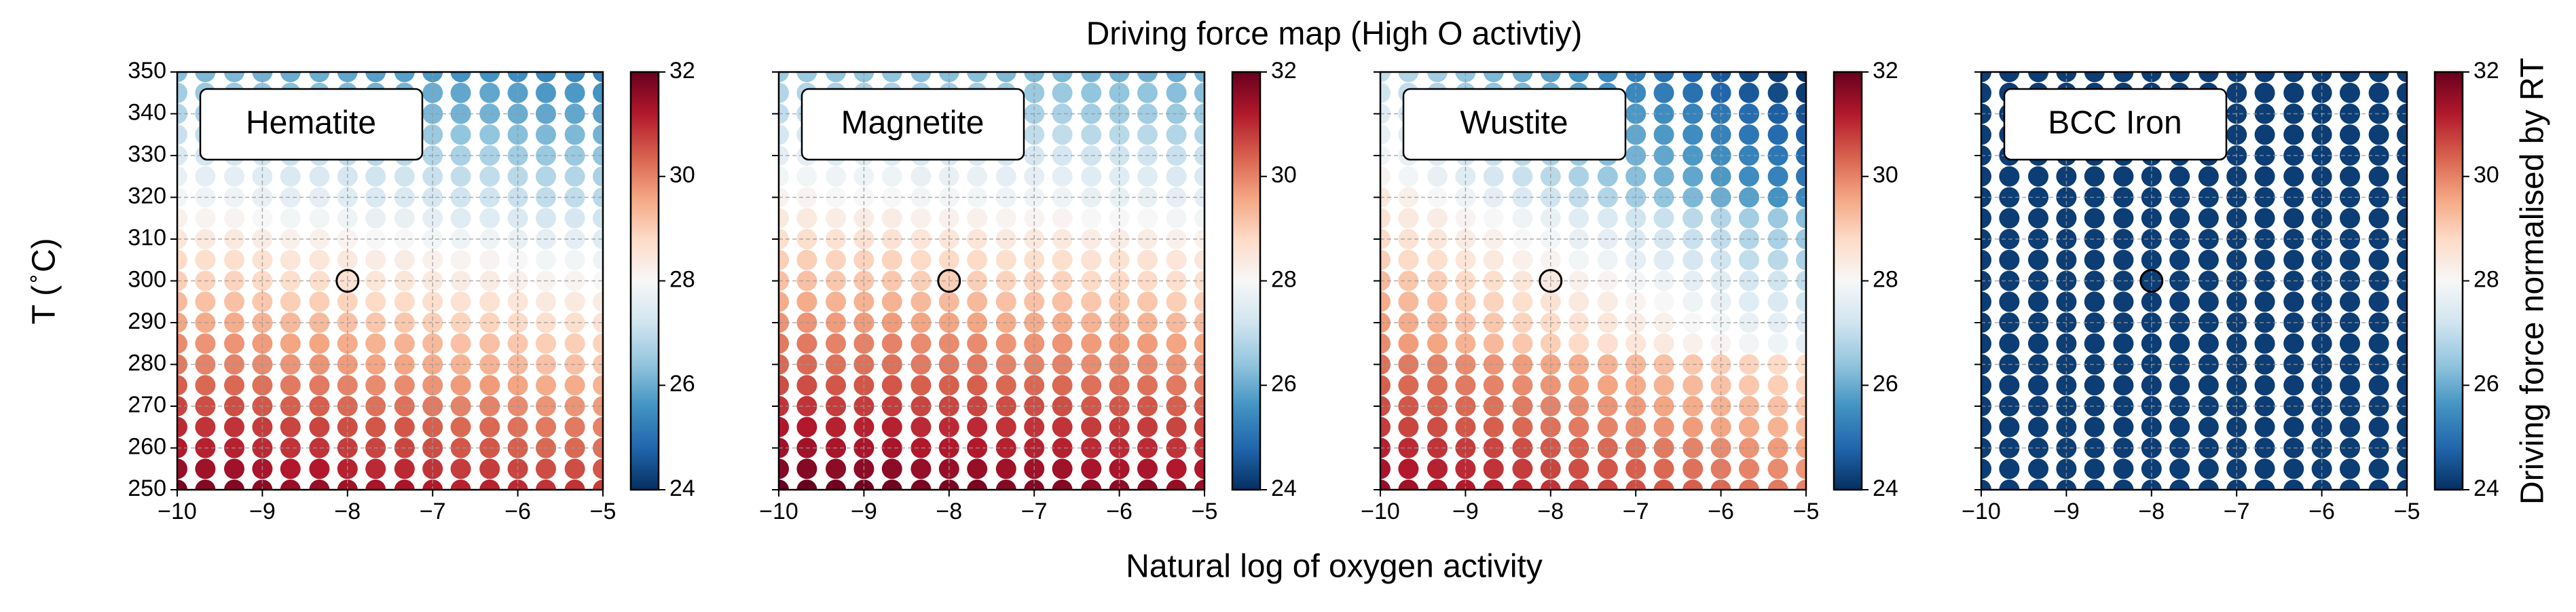  What do you see at coordinates (147, 363) in the screenshot?
I see `y-tick-label: 280` at bounding box center [147, 363].